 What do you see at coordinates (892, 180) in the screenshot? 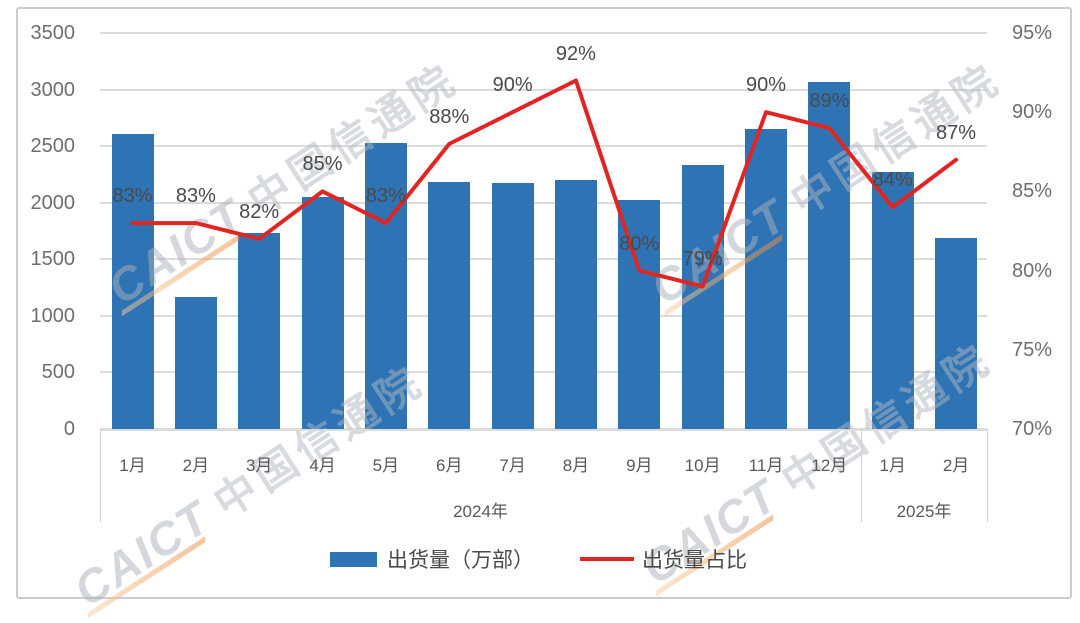
I see `share-label-1月: 84%` at bounding box center [892, 180].